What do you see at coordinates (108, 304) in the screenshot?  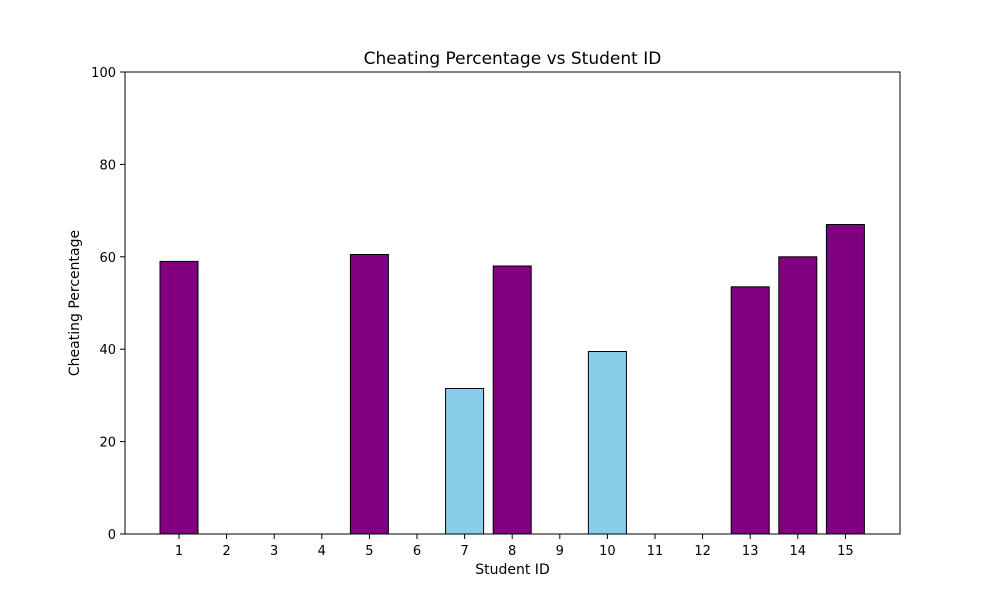 I see `y-axis: 0 20 40 60 80 100` at bounding box center [108, 304].